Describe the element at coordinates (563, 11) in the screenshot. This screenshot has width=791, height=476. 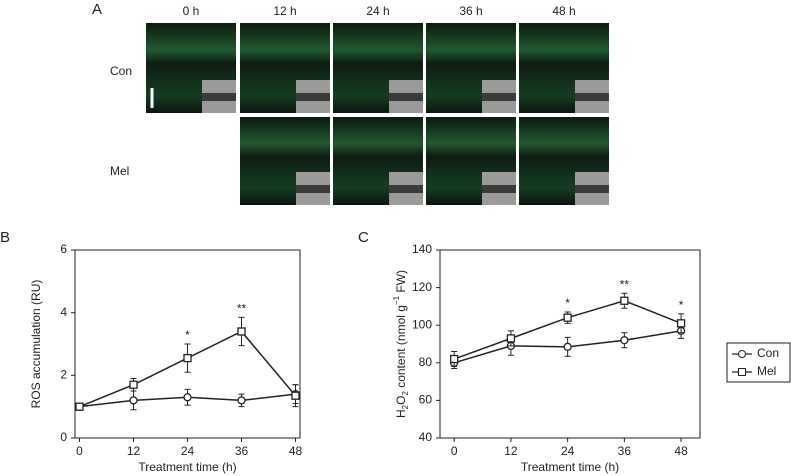
I see `column-label: 48 h` at that location.